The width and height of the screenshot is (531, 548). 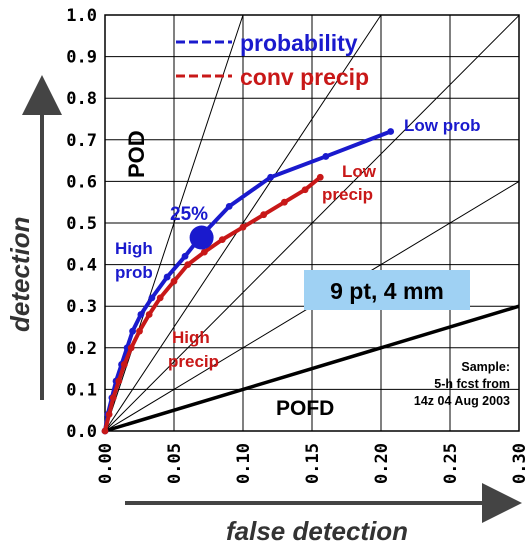 I want to click on y-tick-2: 0.2, so click(x=81, y=349).